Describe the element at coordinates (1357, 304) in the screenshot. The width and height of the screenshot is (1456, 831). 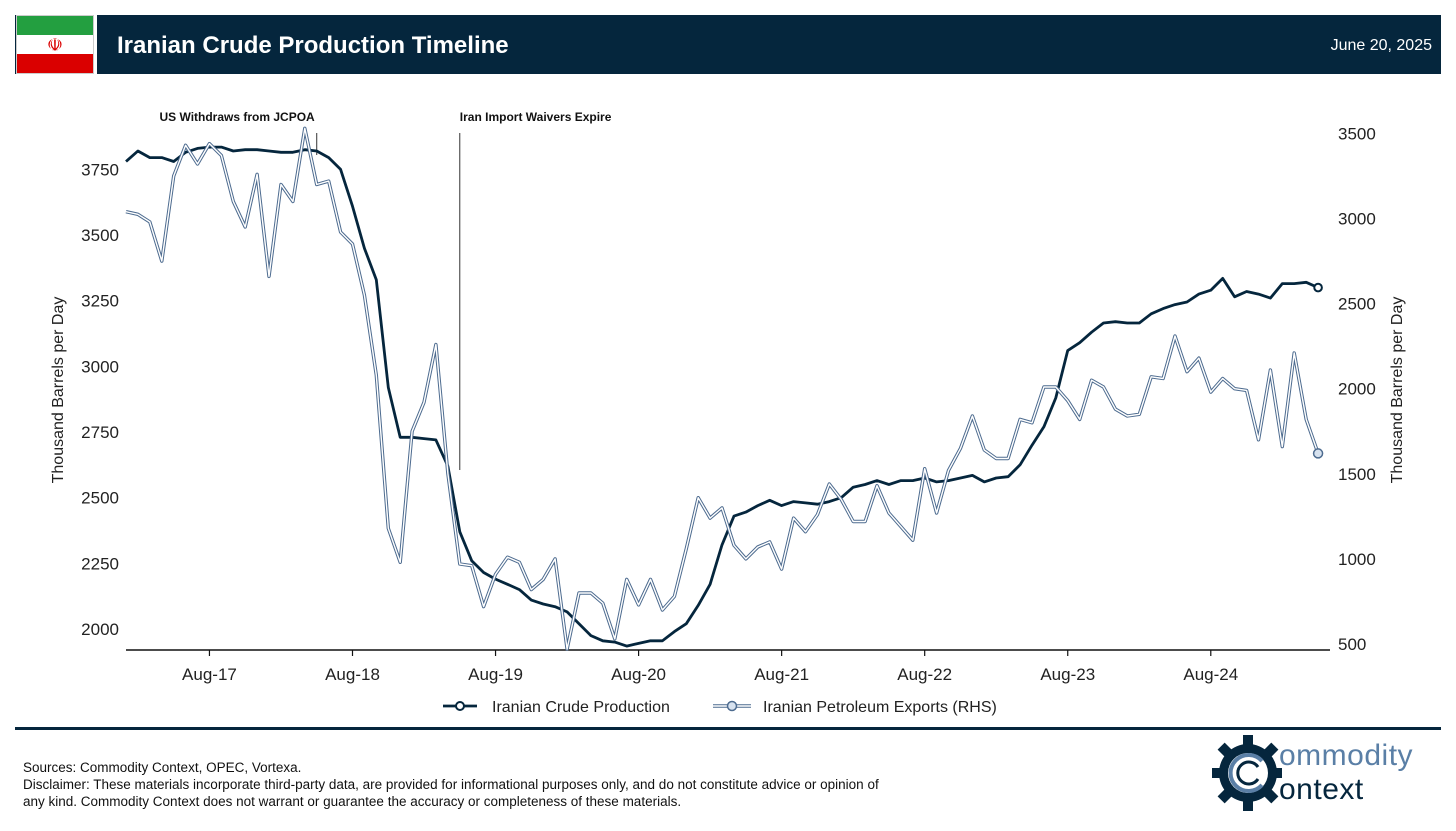
I see `y2-tick-label: 2500` at that location.